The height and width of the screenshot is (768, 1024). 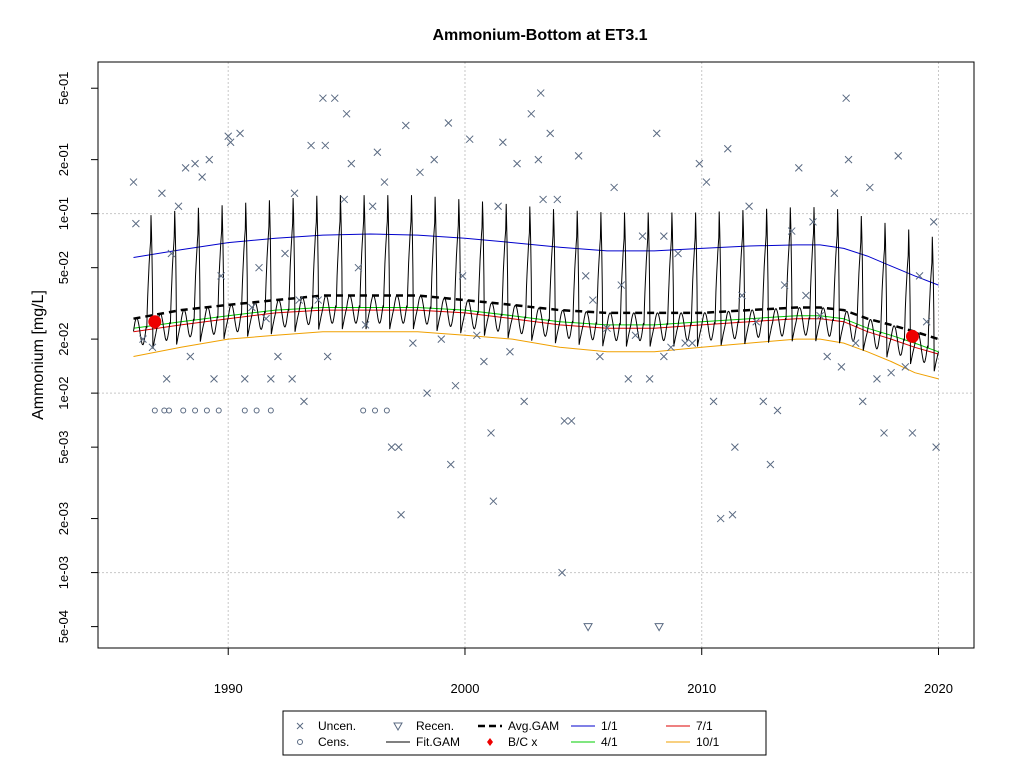 I want to click on y-tick-label: 1e-03, so click(x=63, y=572).